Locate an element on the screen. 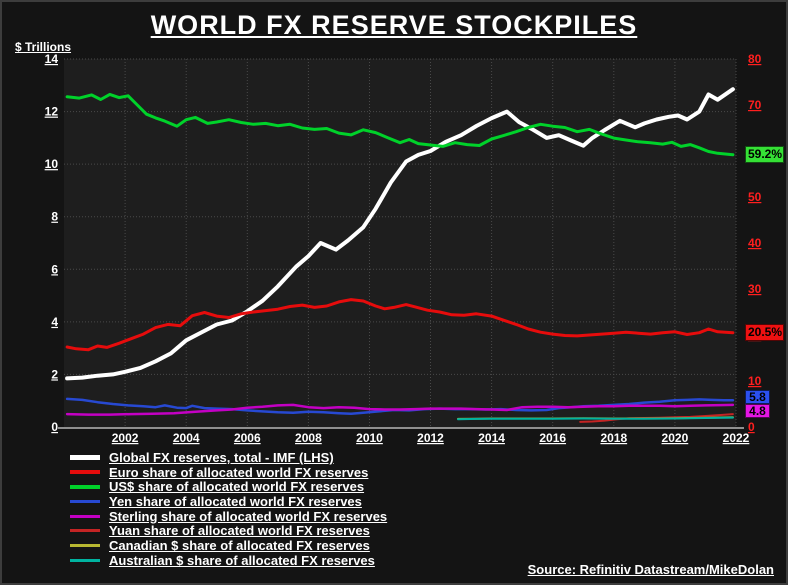 The width and height of the screenshot is (788, 585). svg-text: 50 is located at coordinates (755, 197).